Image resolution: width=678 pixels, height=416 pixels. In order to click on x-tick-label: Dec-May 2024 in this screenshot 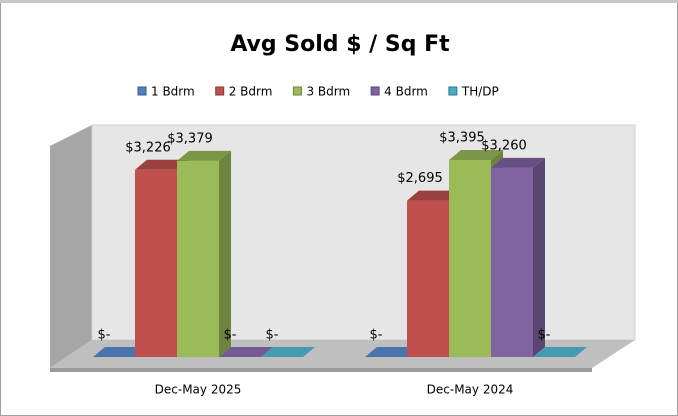, I will do `click(470, 390)`.